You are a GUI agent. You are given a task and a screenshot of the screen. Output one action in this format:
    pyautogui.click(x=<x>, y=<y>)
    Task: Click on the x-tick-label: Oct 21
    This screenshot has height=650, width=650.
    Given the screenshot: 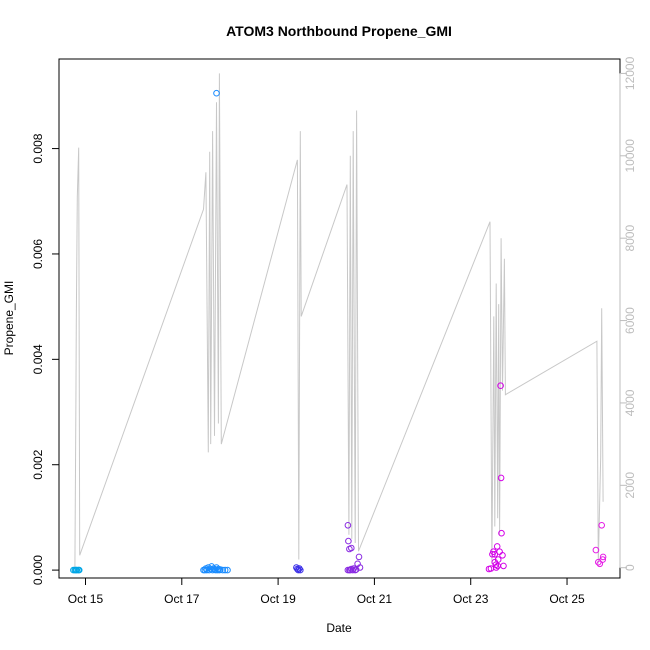 What is the action you would take?
    pyautogui.click(x=375, y=599)
    